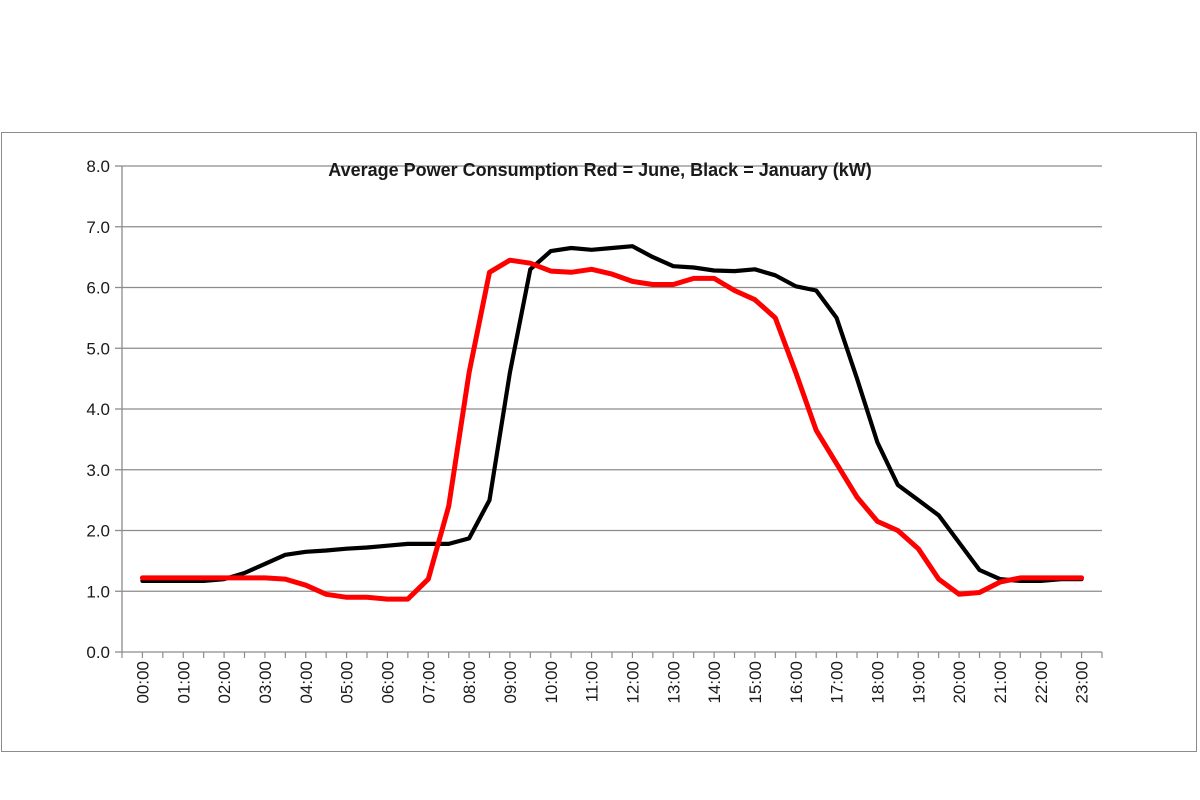 This screenshot has height=800, width=1200. Describe the element at coordinates (510, 682) in the screenshot. I see `x-tick-label: 09:00` at that location.